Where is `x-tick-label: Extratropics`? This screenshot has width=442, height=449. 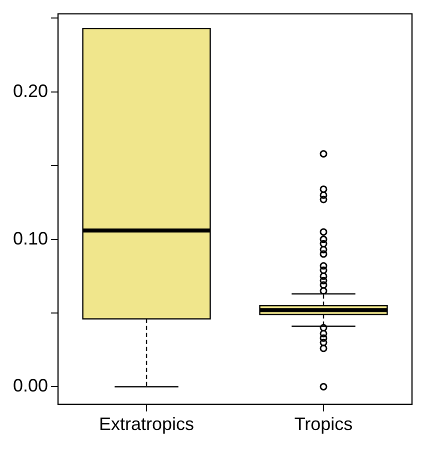 x-tick-label: Extratropics is located at coordinates (146, 424).